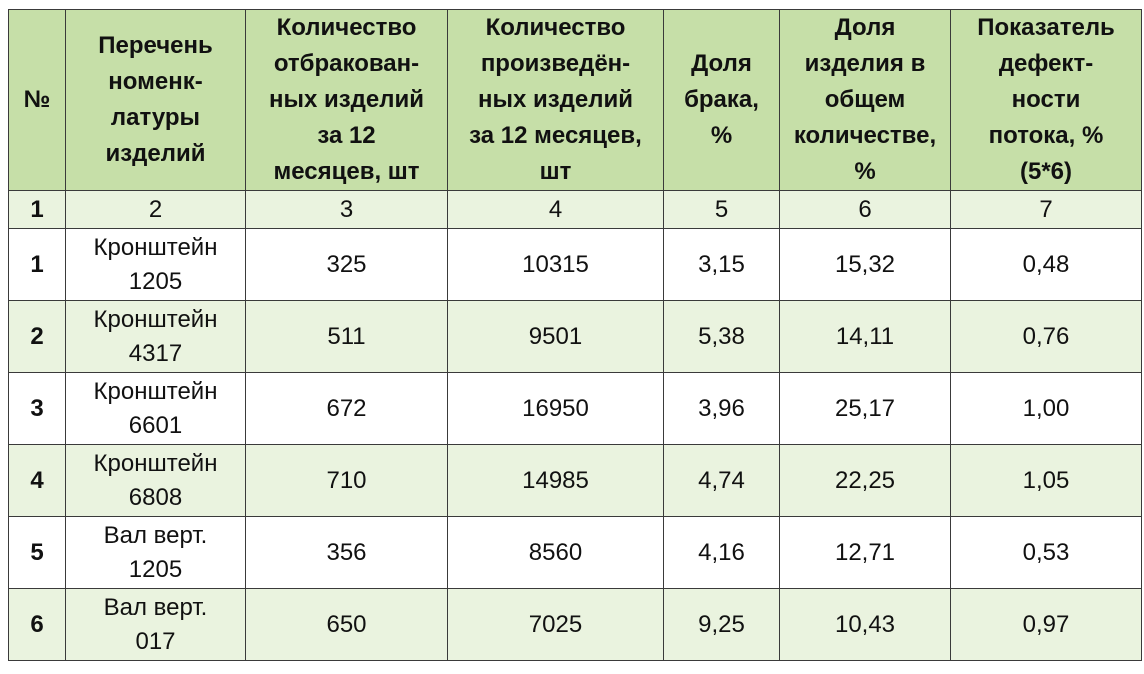 Image resolution: width=1144 pixels, height=674 pixels. What do you see at coordinates (155, 153) in the screenshot?
I see `header-line: изделий` at bounding box center [155, 153].